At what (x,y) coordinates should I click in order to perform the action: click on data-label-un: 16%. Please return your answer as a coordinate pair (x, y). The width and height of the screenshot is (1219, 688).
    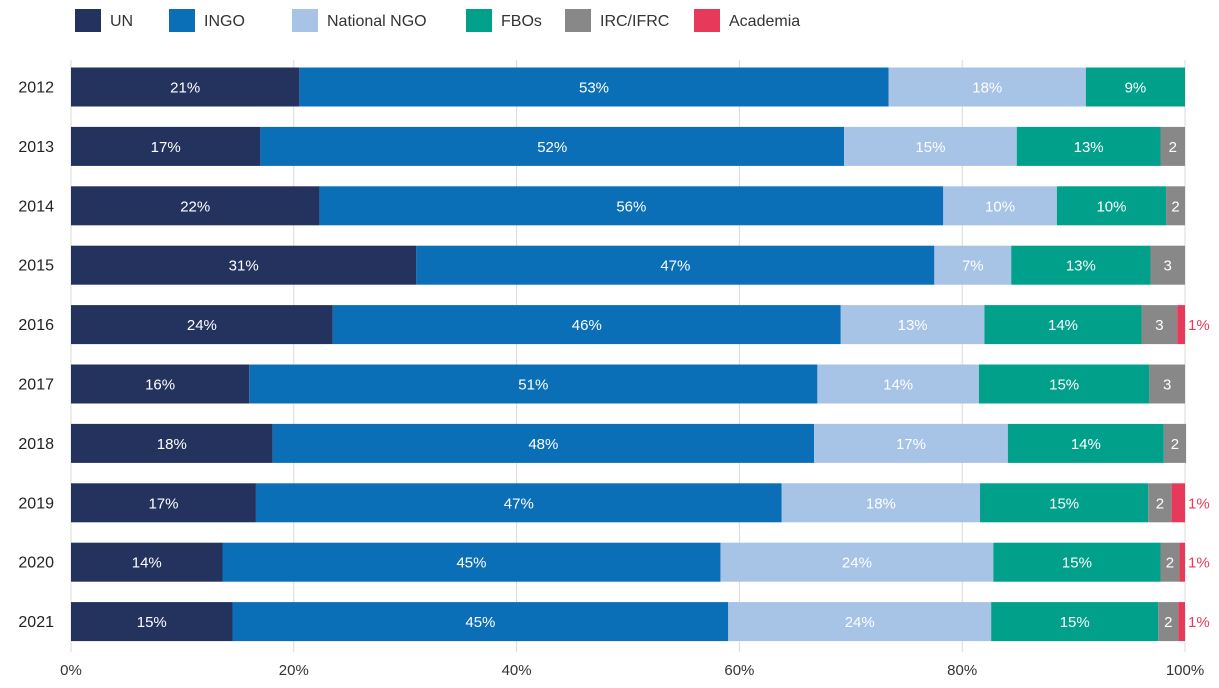
    Looking at the image, I should click on (160, 385).